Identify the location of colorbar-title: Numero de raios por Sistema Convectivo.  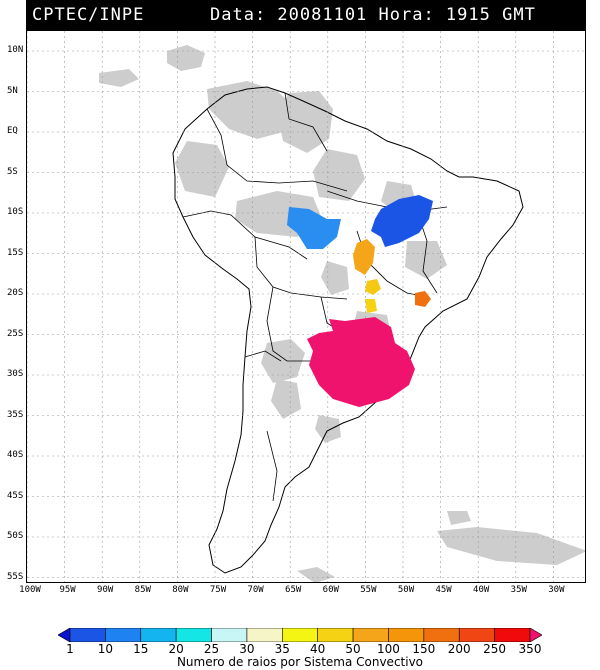
(300, 662).